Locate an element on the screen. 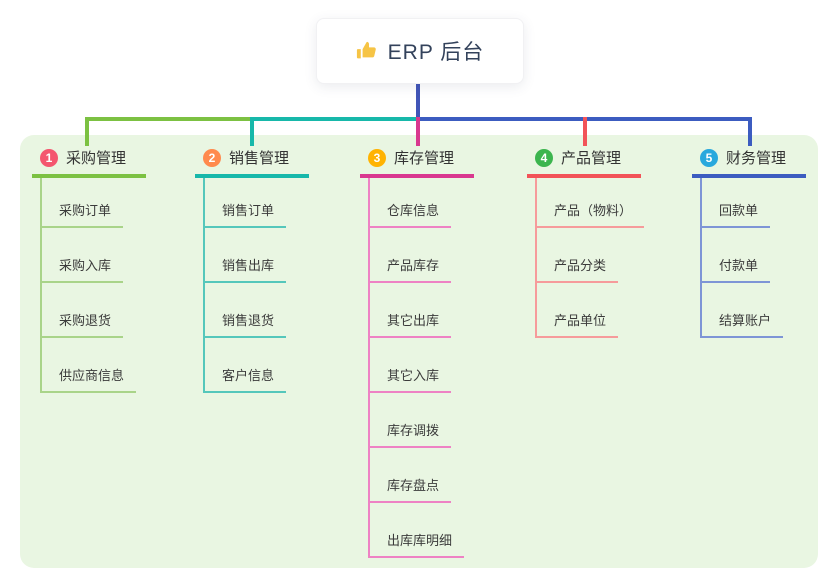  child-node: 产品分类 is located at coordinates (590, 255).